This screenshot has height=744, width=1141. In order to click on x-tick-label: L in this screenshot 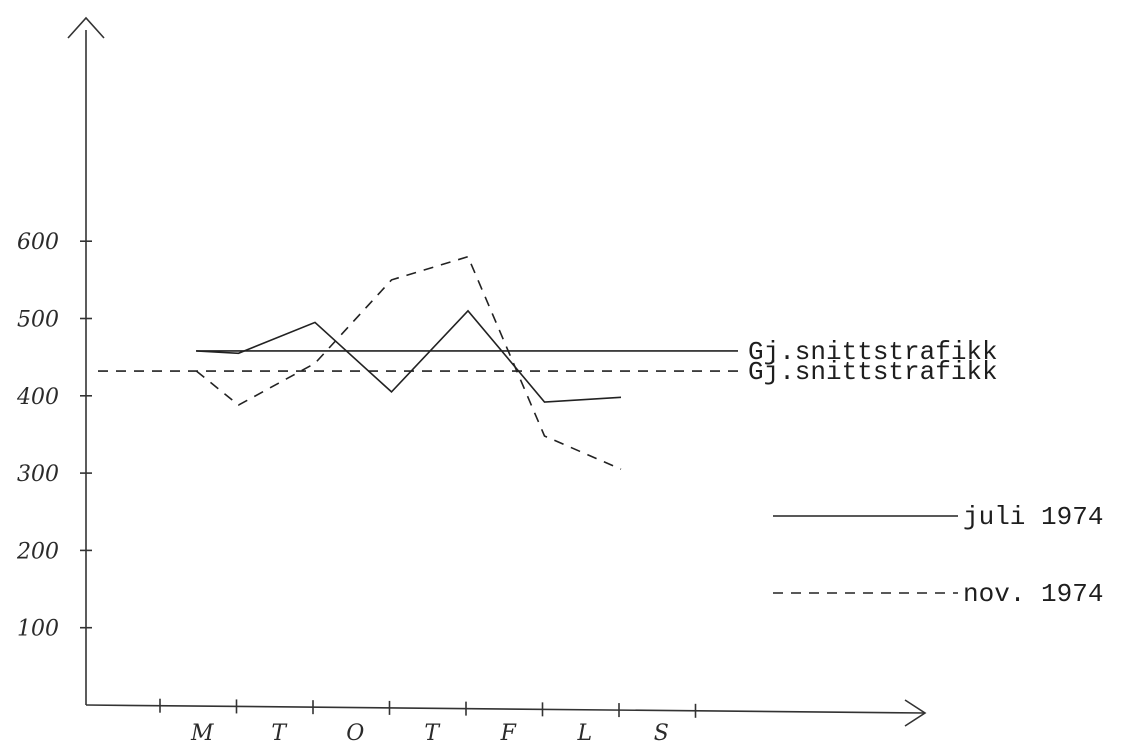, I will do `click(584, 732)`.